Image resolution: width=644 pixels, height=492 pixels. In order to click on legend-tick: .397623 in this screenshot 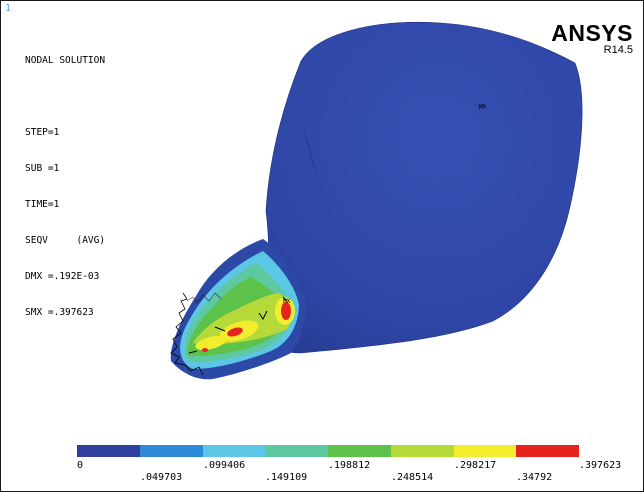, I will do `click(600, 465)`.